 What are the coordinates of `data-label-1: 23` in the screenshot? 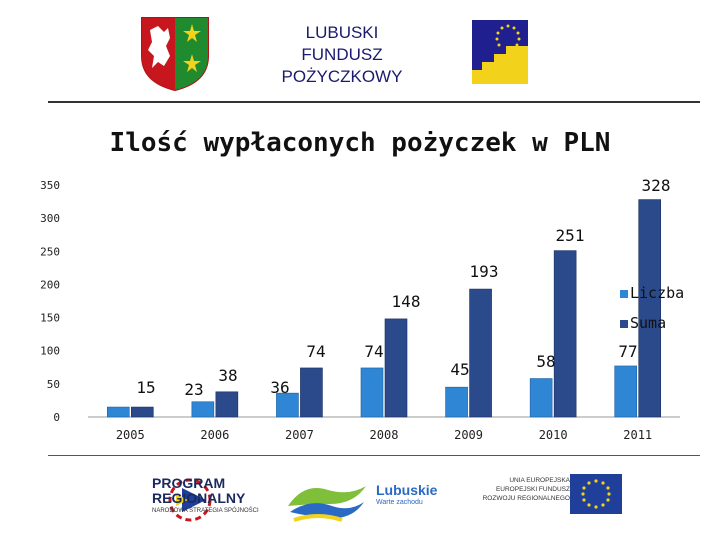 It's located at (193, 389).